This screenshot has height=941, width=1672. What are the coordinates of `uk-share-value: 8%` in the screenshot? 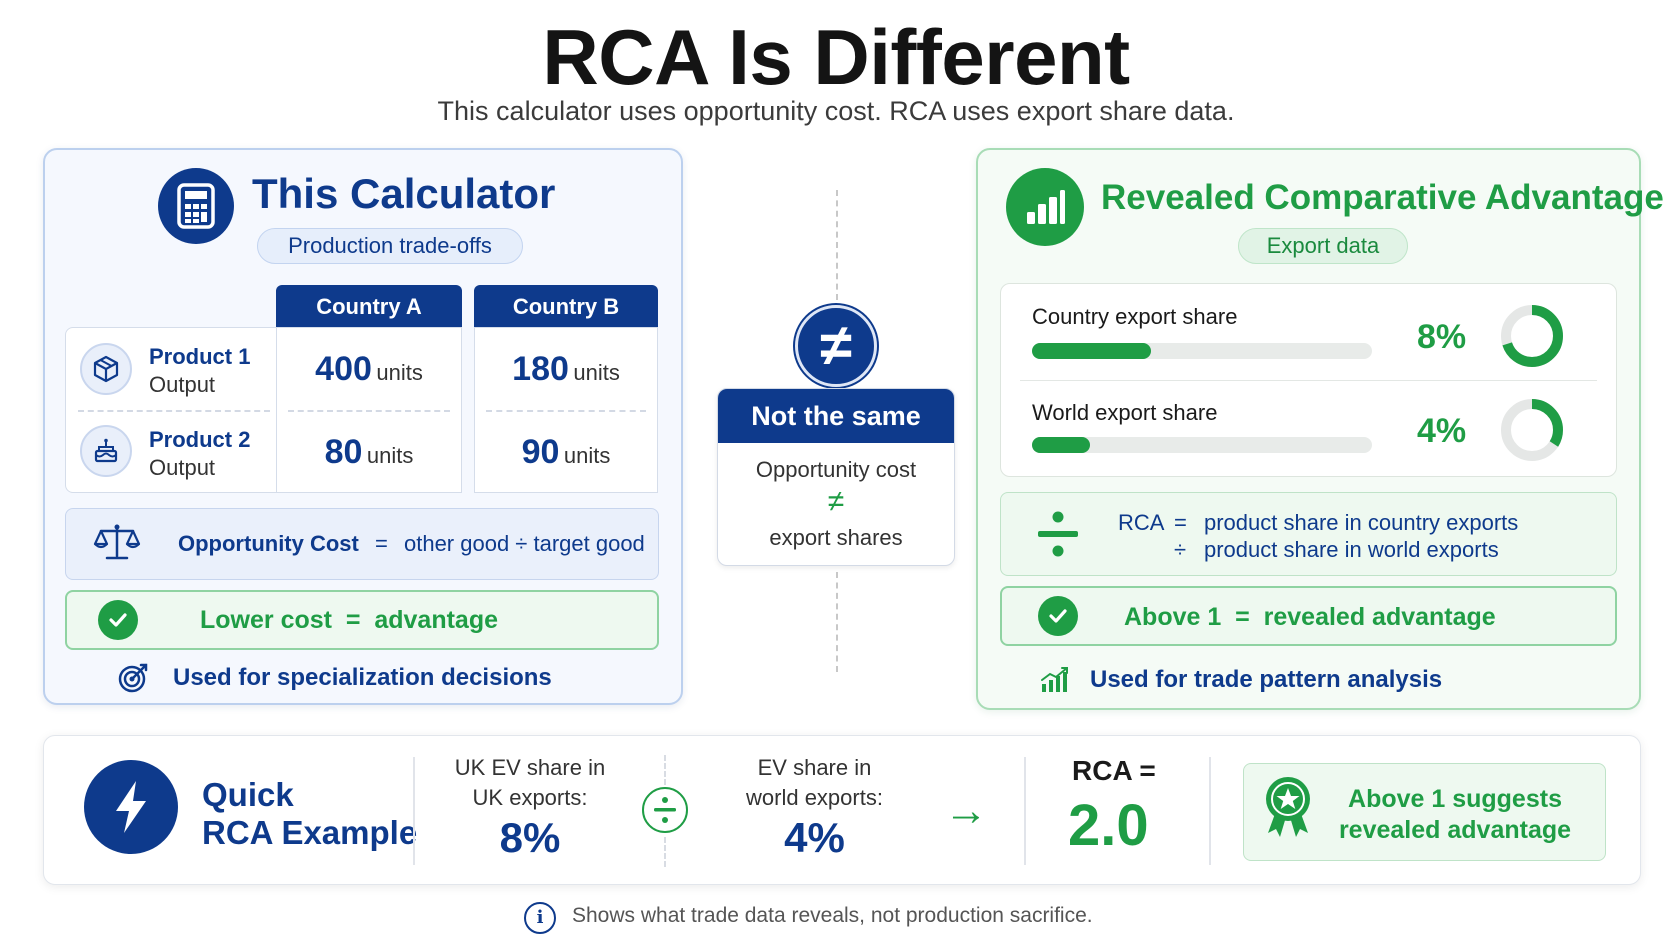 It's located at (530, 837).